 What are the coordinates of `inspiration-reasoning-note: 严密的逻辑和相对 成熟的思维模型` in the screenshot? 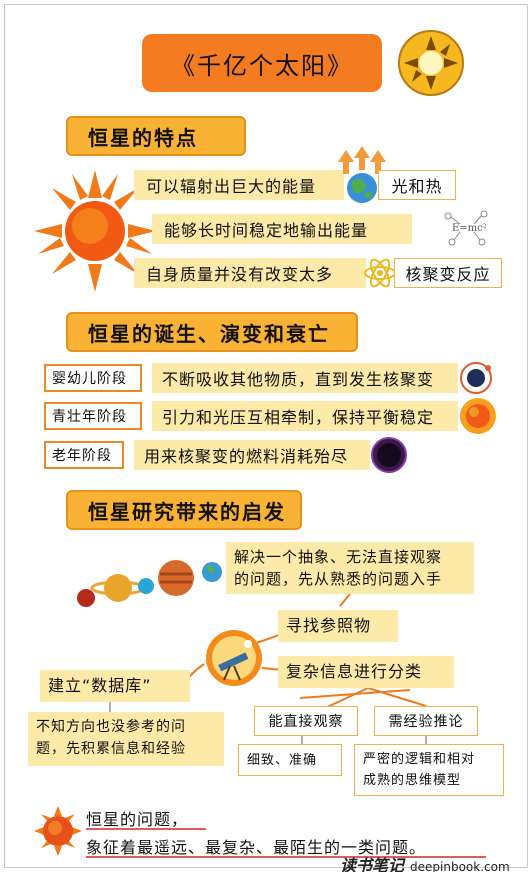 It's located at (429, 770).